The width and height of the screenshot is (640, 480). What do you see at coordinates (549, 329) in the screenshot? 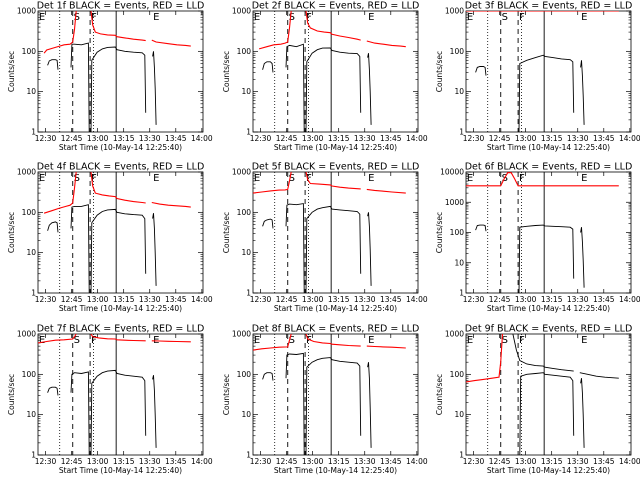
I see `panel-title: Det 9f BLACK = Events, RED = LLD` at bounding box center [549, 329].